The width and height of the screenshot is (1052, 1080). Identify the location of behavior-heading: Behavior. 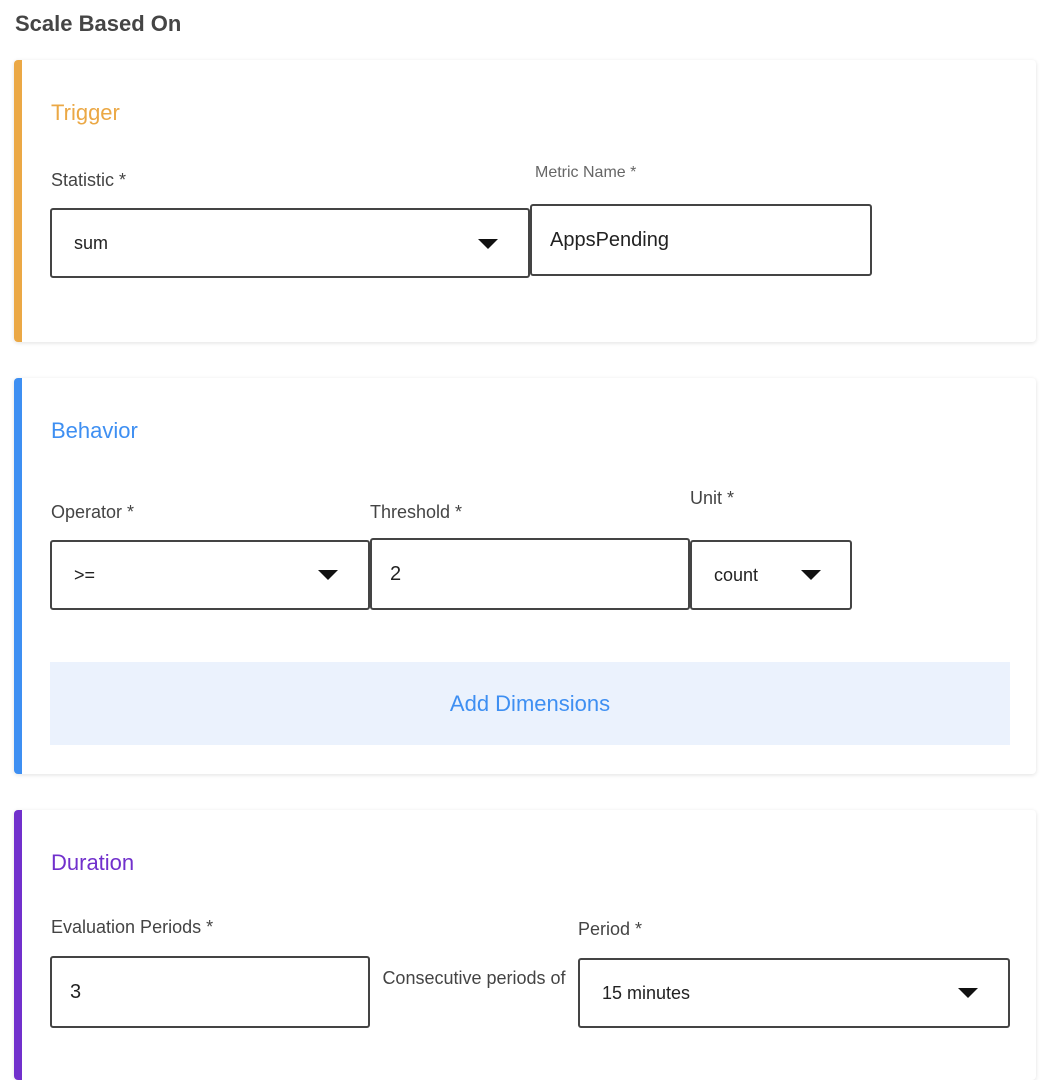
(94, 430).